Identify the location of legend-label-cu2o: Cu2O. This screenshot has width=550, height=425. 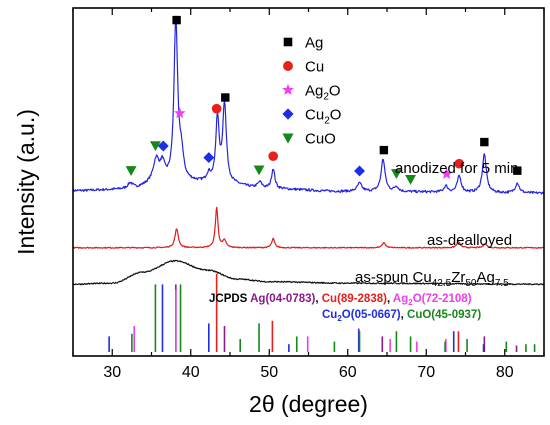
(323, 117).